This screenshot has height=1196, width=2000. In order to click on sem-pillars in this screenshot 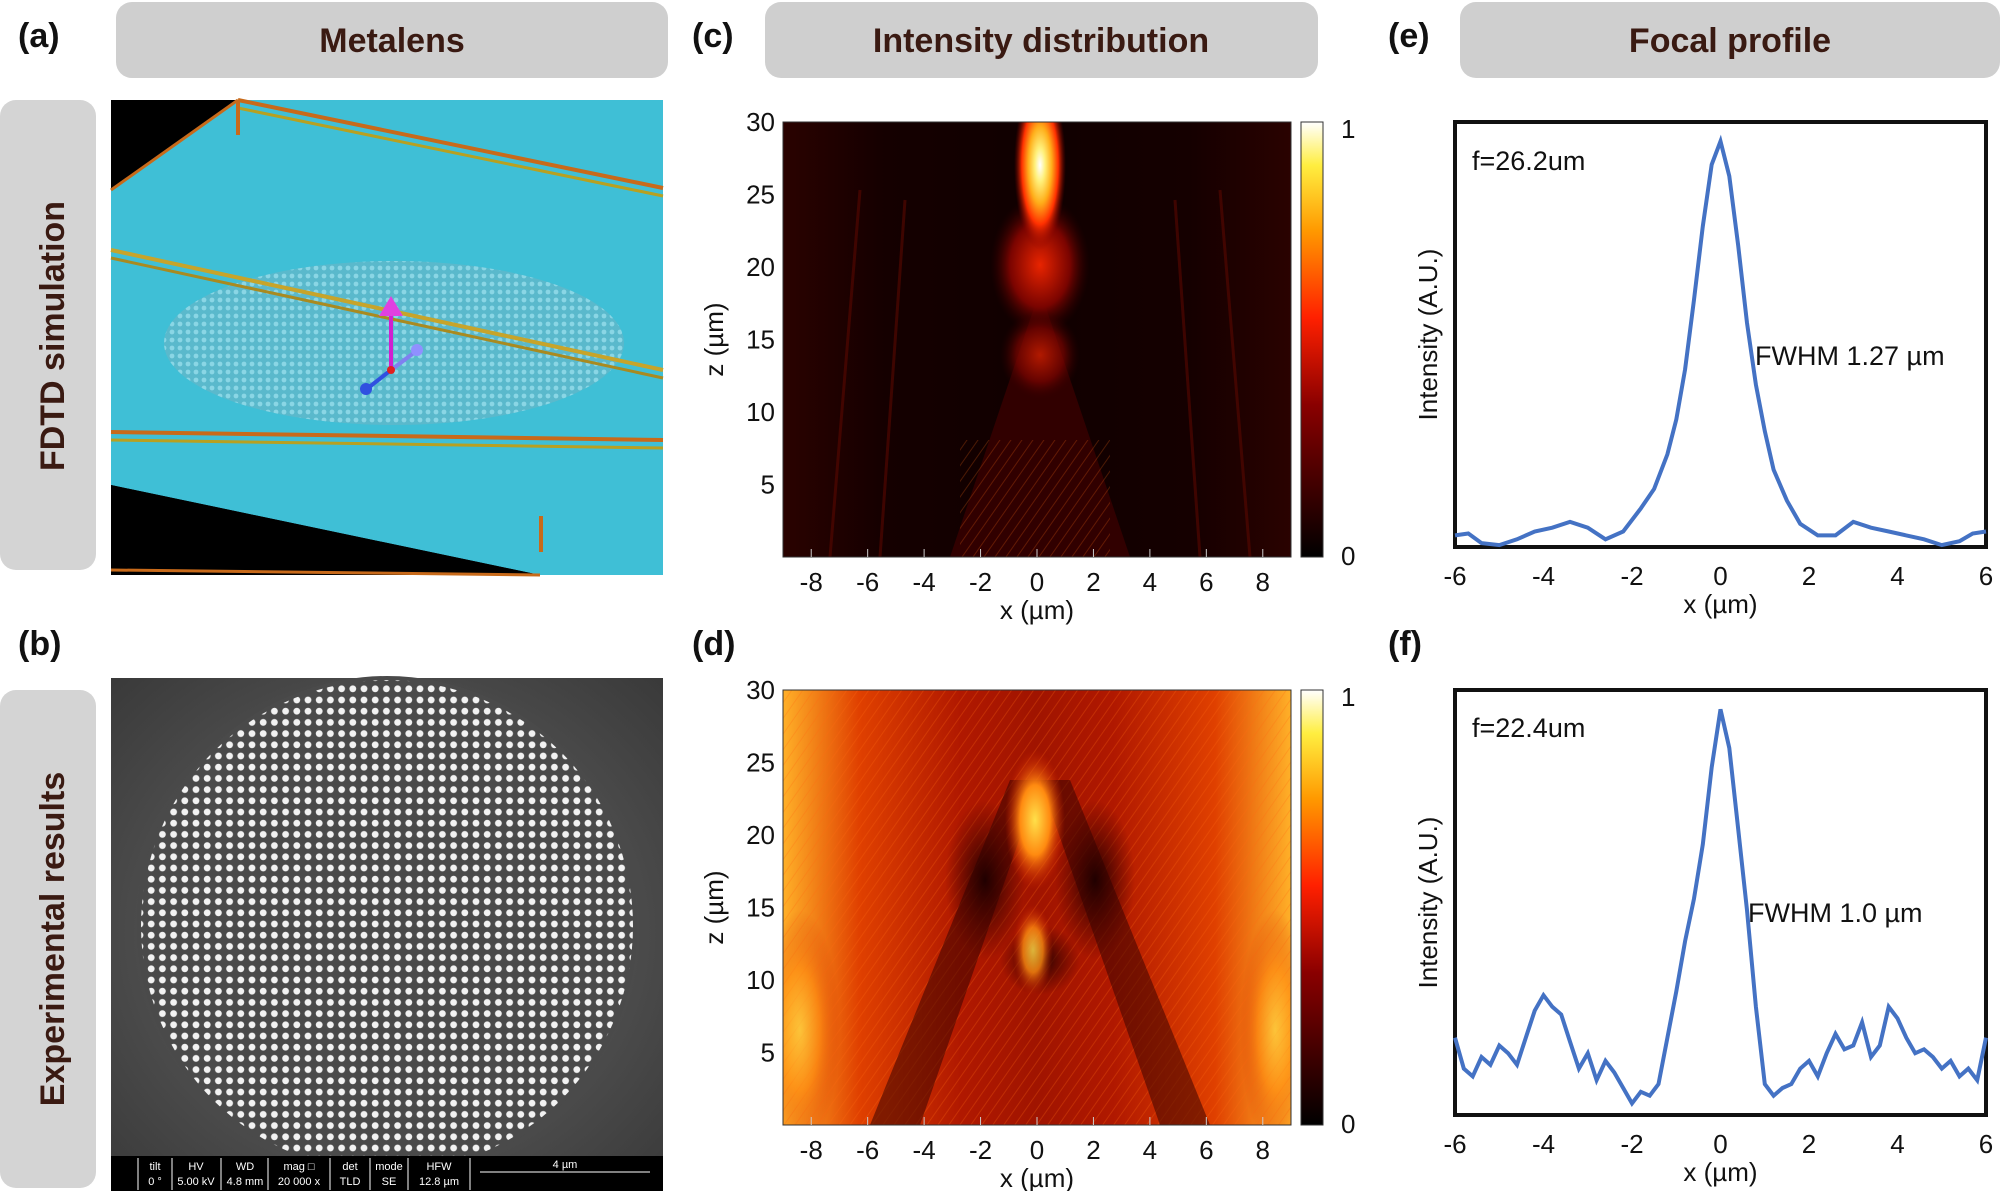, I will do `click(387, 926)`.